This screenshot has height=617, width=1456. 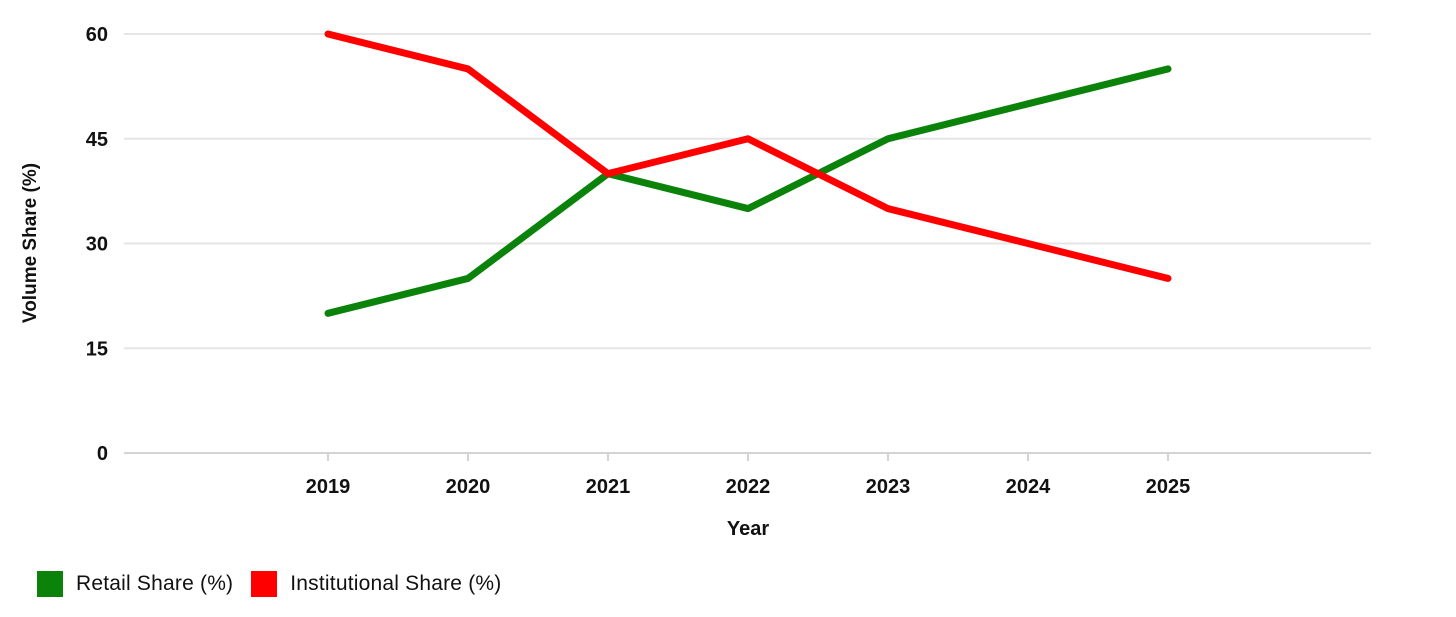 I want to click on axis-tick-marks, so click(x=748, y=457).